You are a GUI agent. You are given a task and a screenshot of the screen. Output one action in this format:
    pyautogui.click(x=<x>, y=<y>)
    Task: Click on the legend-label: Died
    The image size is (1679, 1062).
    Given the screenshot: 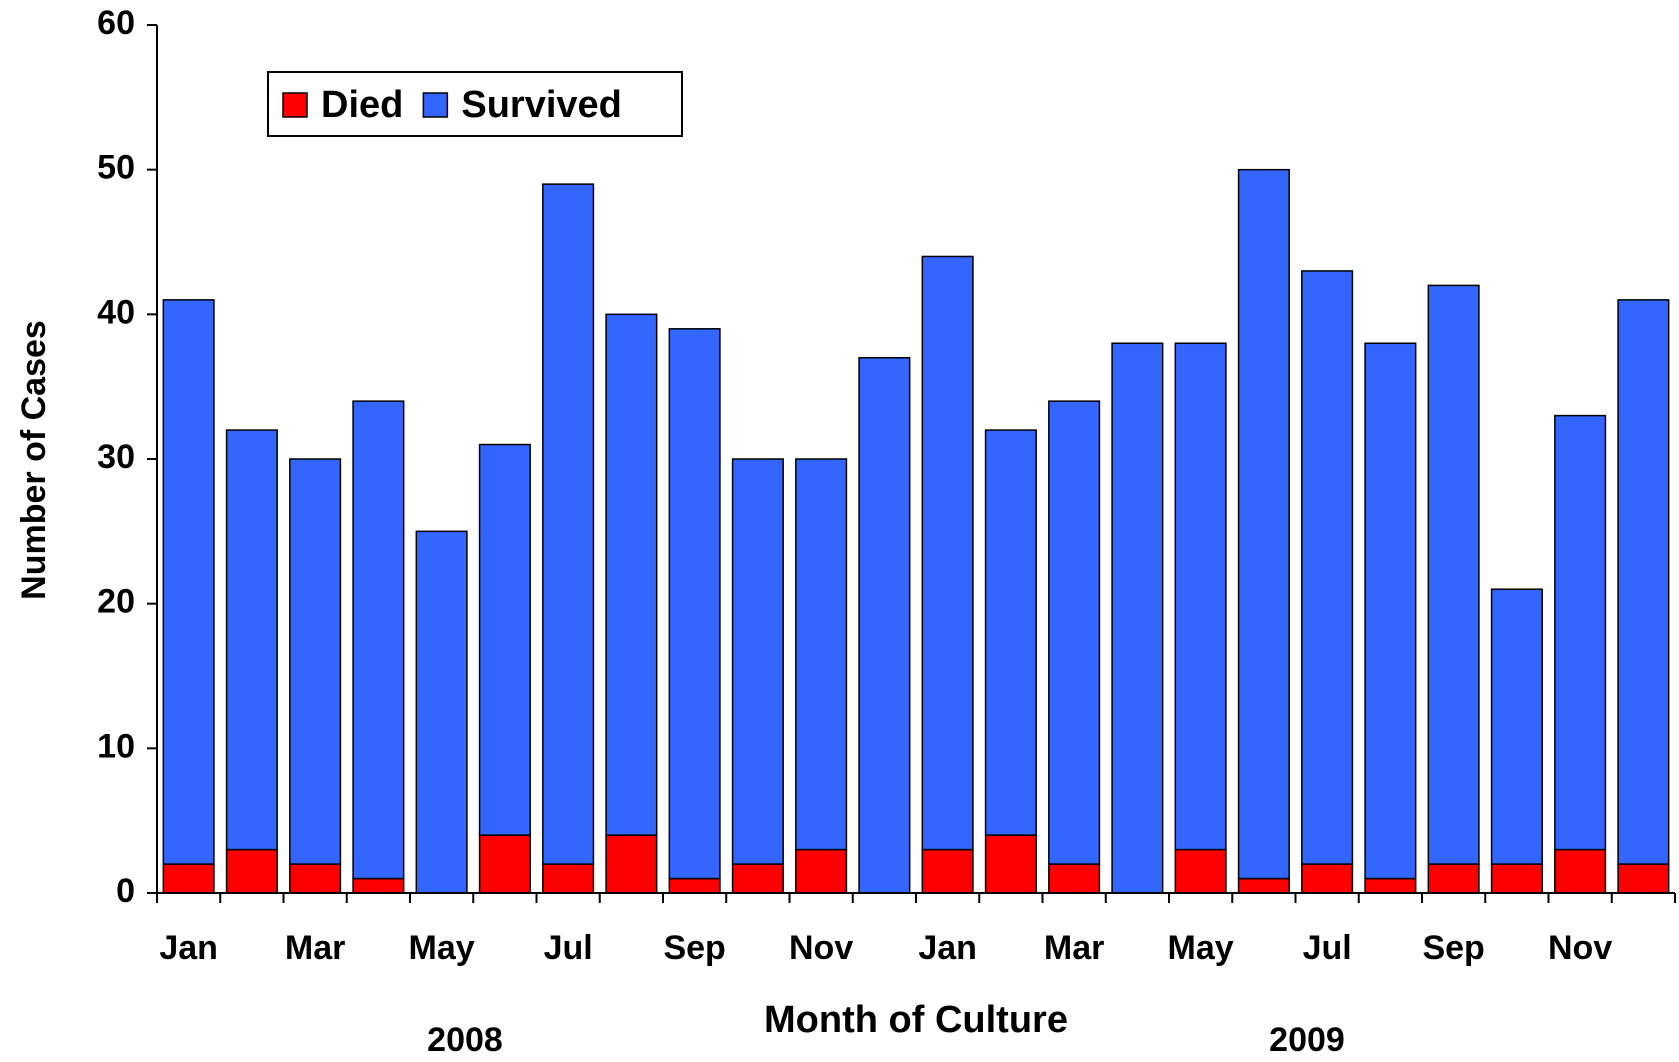 What is the action you would take?
    pyautogui.click(x=362, y=105)
    